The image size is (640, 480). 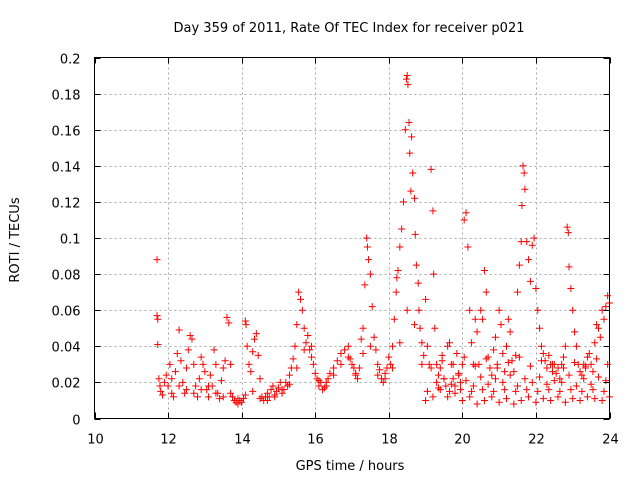 I want to click on y-tick-label: 0.1, so click(x=70, y=240).